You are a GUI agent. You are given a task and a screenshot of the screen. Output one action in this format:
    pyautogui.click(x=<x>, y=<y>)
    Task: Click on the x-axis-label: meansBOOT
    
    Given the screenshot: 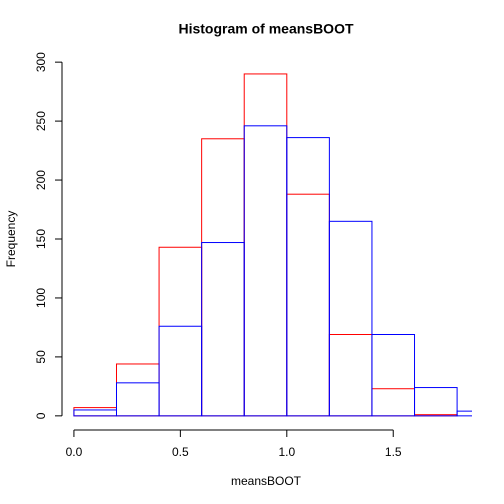 What is the action you would take?
    pyautogui.click(x=266, y=481)
    